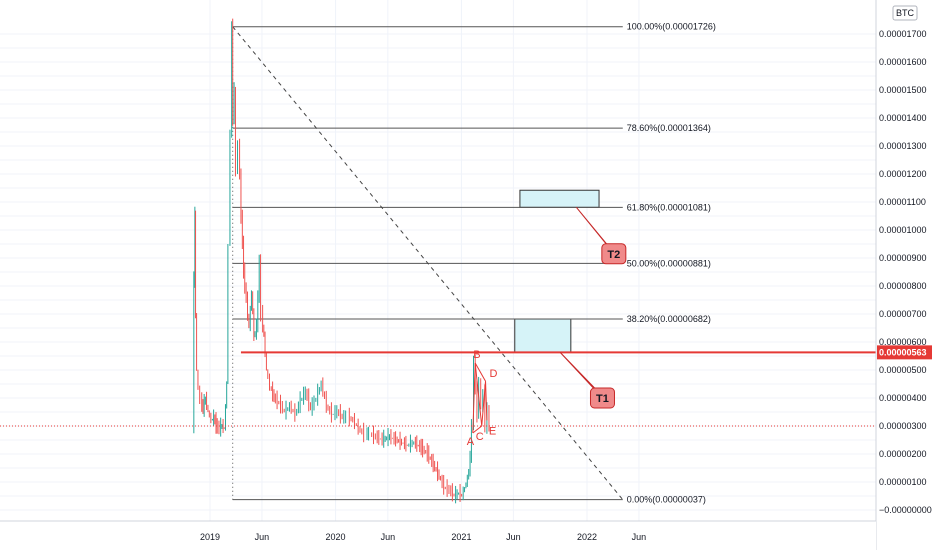 This screenshot has width=932, height=550. I want to click on currency-badge-label: BTC, so click(905, 13).